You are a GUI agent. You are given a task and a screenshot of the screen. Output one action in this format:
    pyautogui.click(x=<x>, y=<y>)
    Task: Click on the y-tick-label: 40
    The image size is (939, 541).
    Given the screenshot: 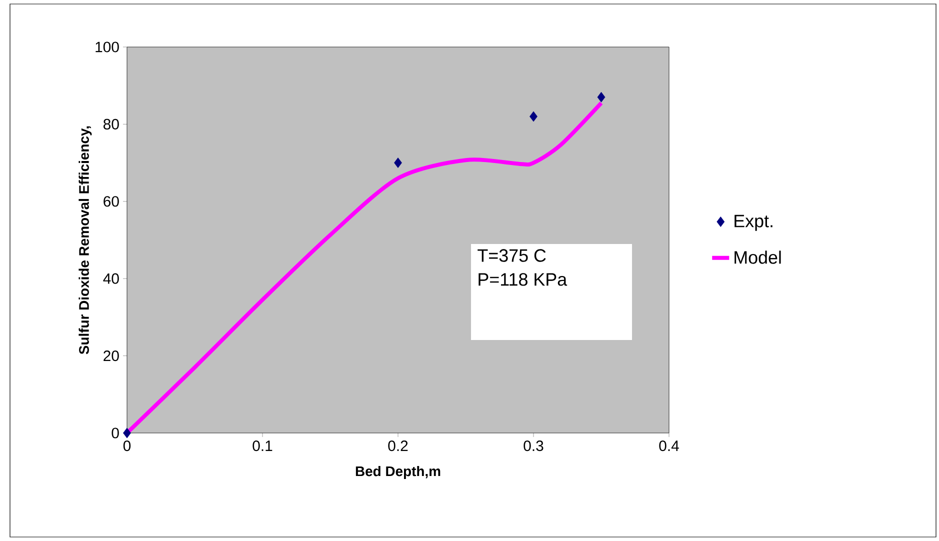 What is the action you would take?
    pyautogui.click(x=111, y=278)
    